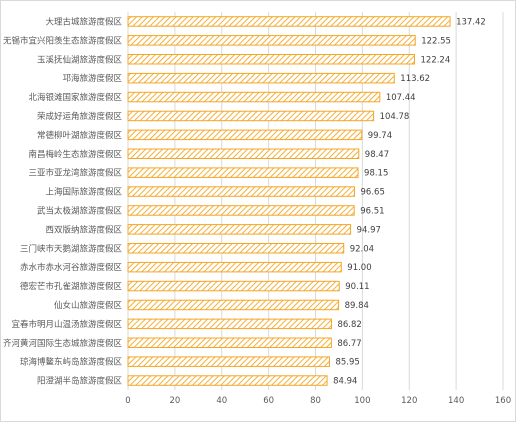 Image resolution: width=516 pixels, height=422 pixels. Describe the element at coordinates (369, 230) in the screenshot. I see `data-label: 94.97` at that location.